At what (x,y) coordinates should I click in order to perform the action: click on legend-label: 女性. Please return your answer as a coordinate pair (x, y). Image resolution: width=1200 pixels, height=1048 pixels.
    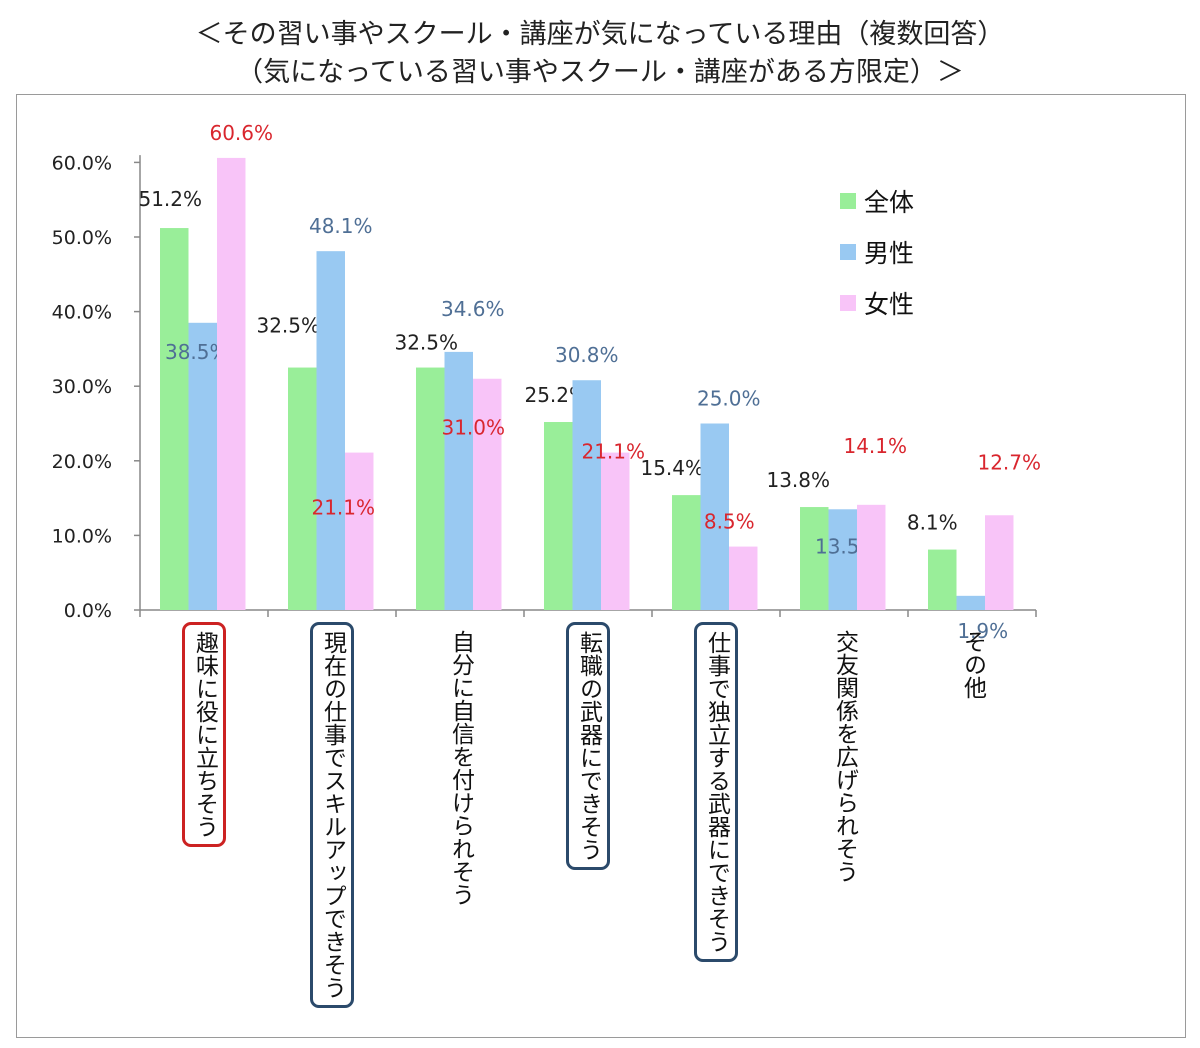
    Looking at the image, I should click on (889, 304).